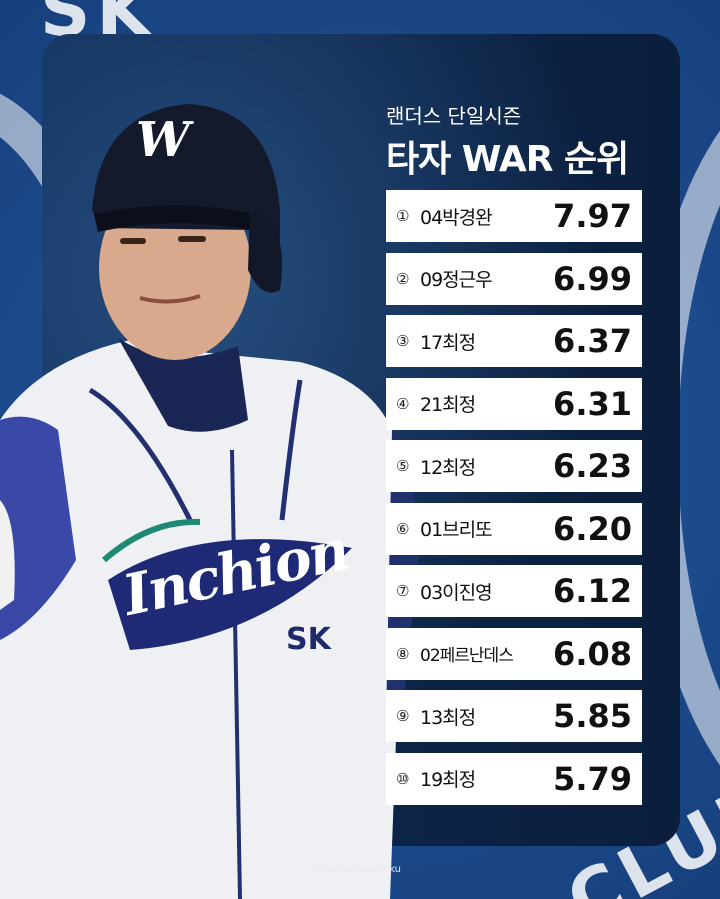 The width and height of the screenshot is (720, 899). I want to click on ranking-row: ① 04박경완 7.97, so click(514, 216).